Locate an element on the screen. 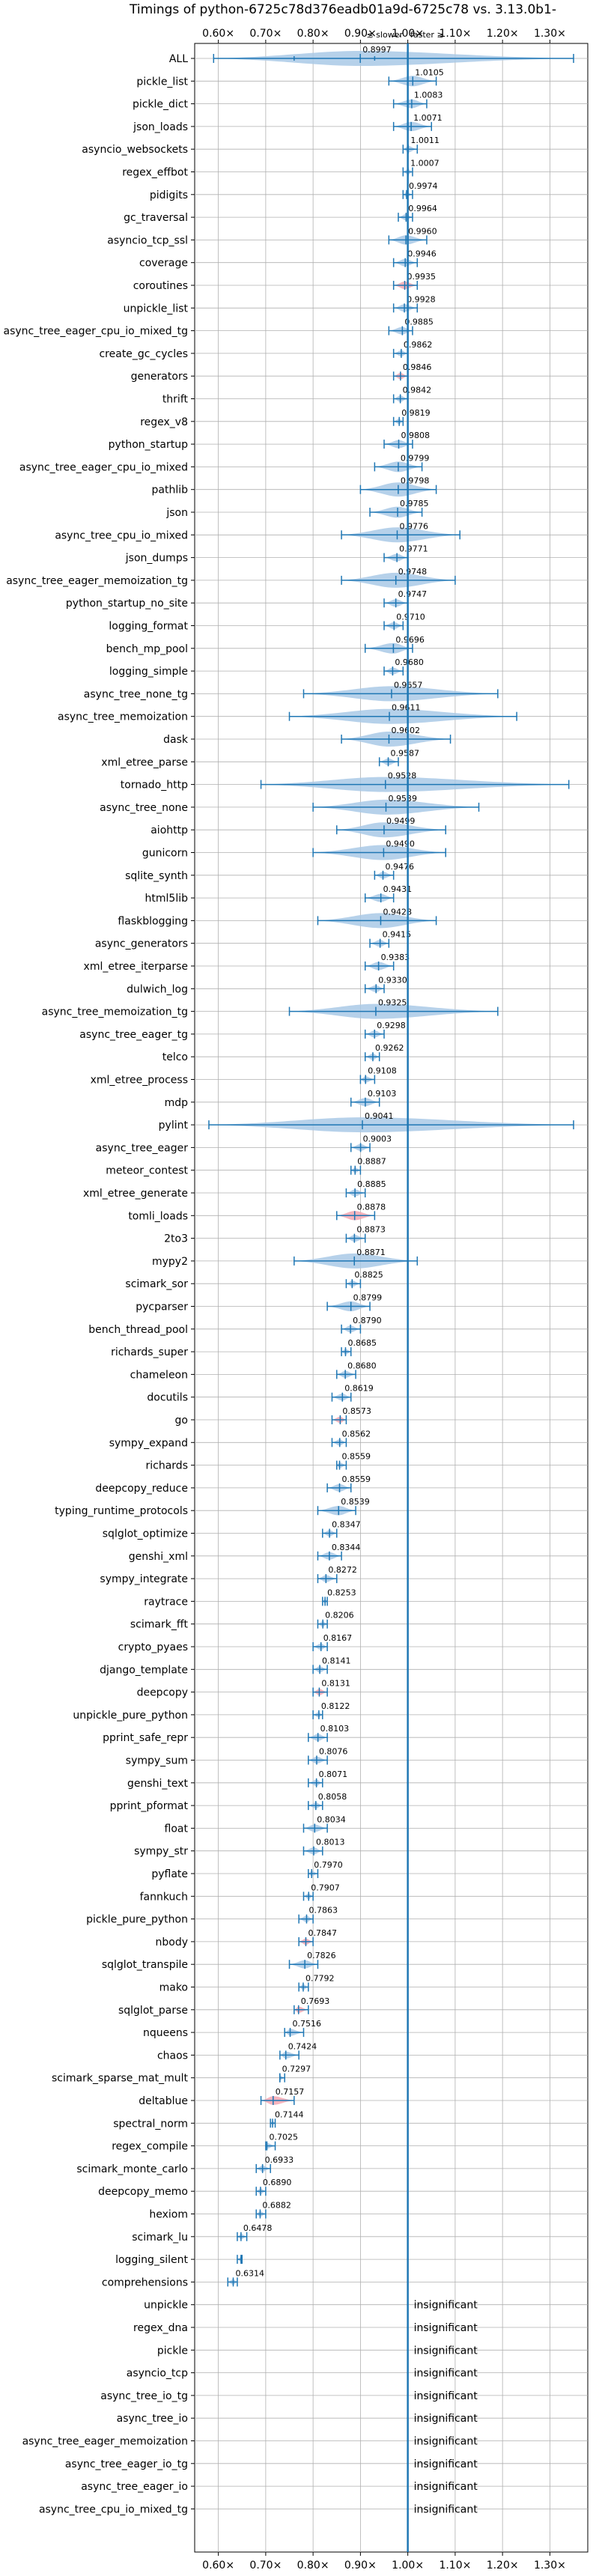 Image resolution: width=599 pixels, height=2576 pixels. value-label: 1.0083 is located at coordinates (428, 95).